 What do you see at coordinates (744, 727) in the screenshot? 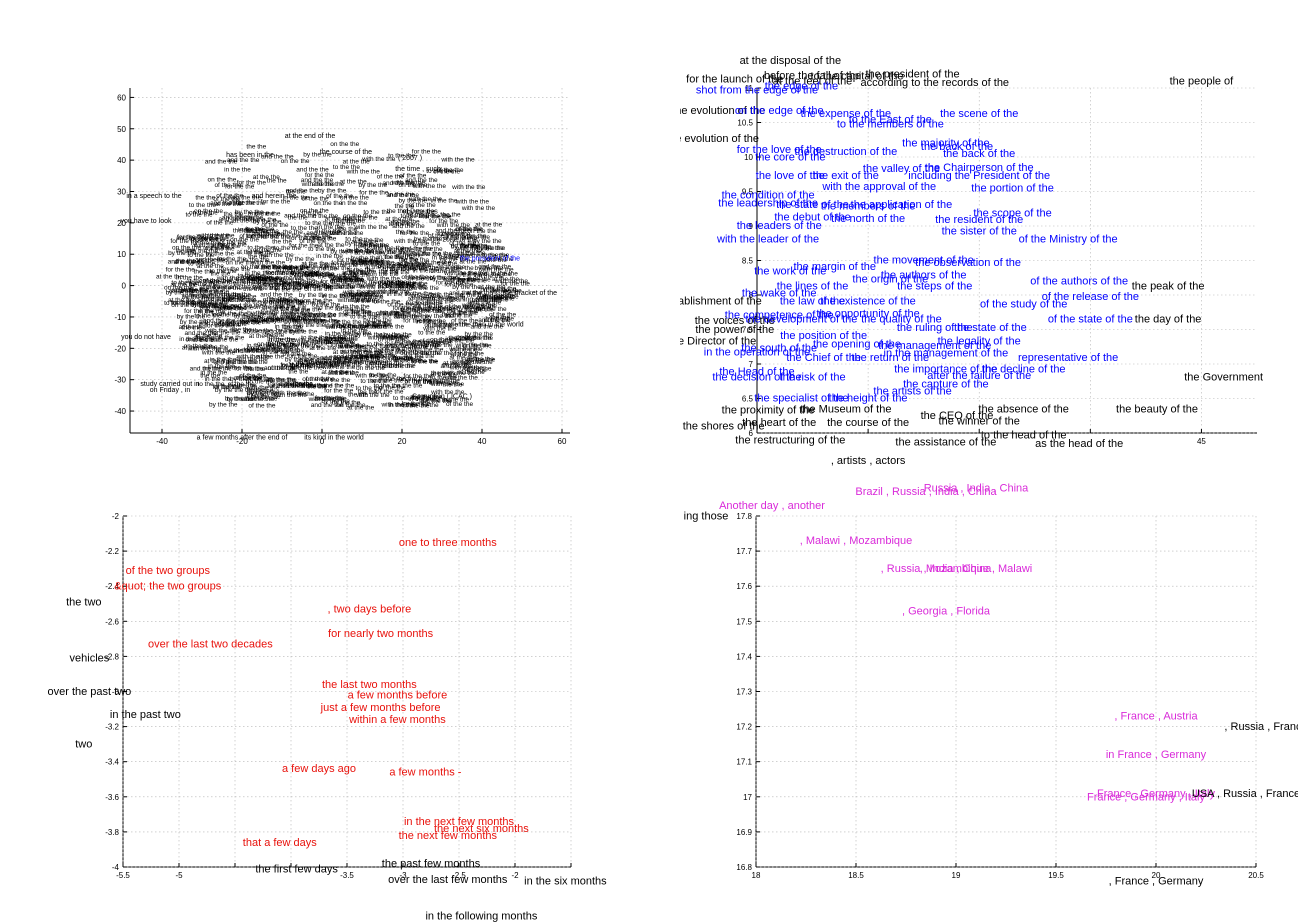
I see `y-tick-label: 17.2` at bounding box center [744, 727].